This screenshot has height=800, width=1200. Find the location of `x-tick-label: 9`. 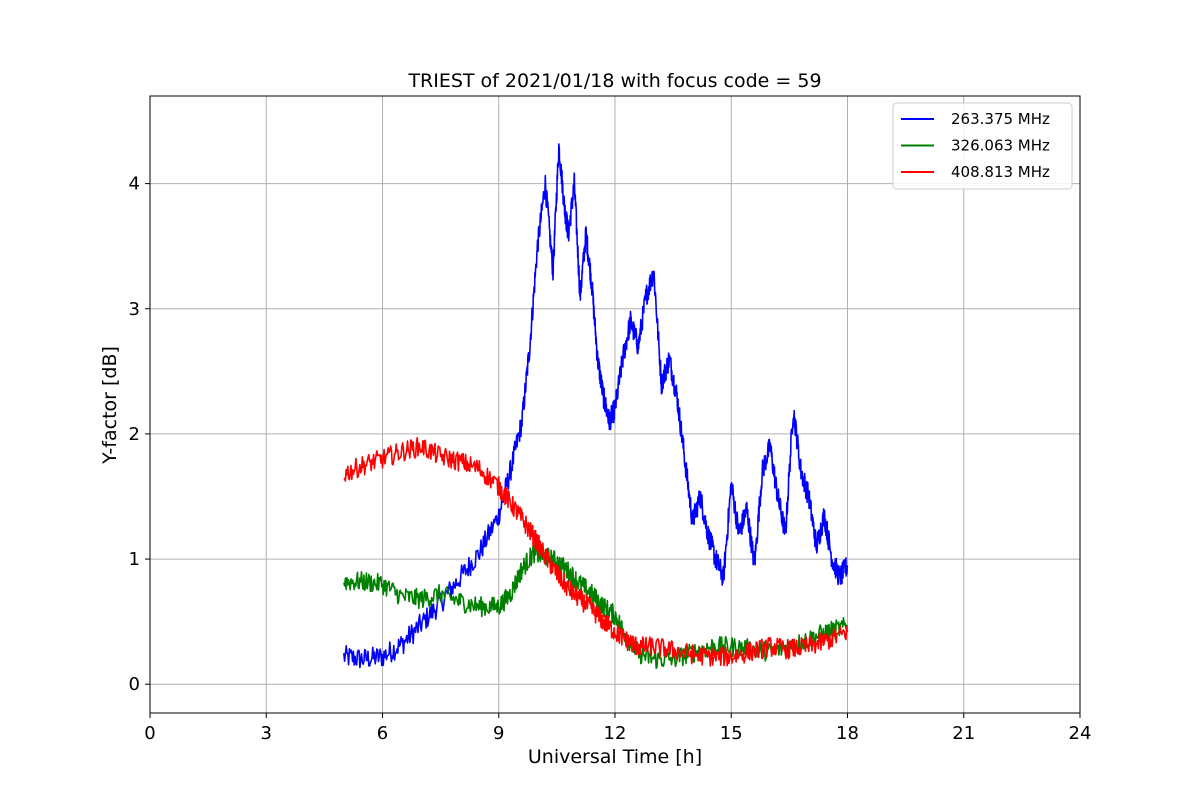

x-tick-label: 9 is located at coordinates (498, 733).